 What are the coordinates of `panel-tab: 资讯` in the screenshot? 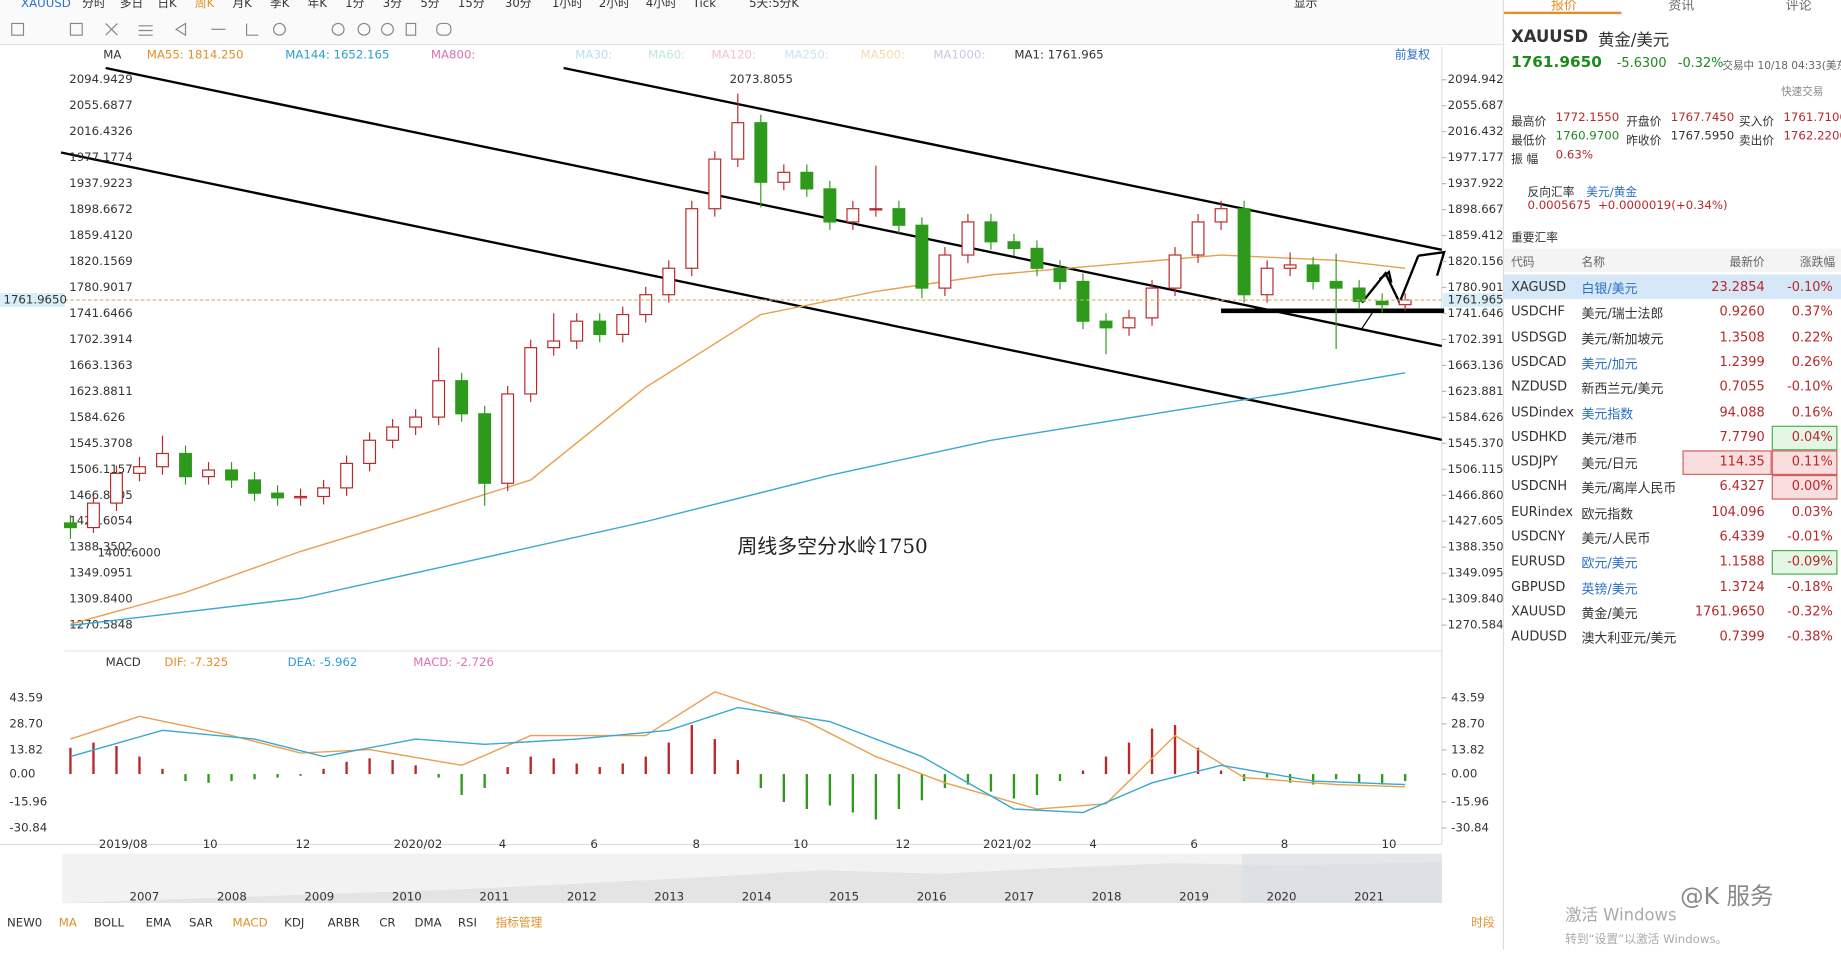 It's located at (1681, 6).